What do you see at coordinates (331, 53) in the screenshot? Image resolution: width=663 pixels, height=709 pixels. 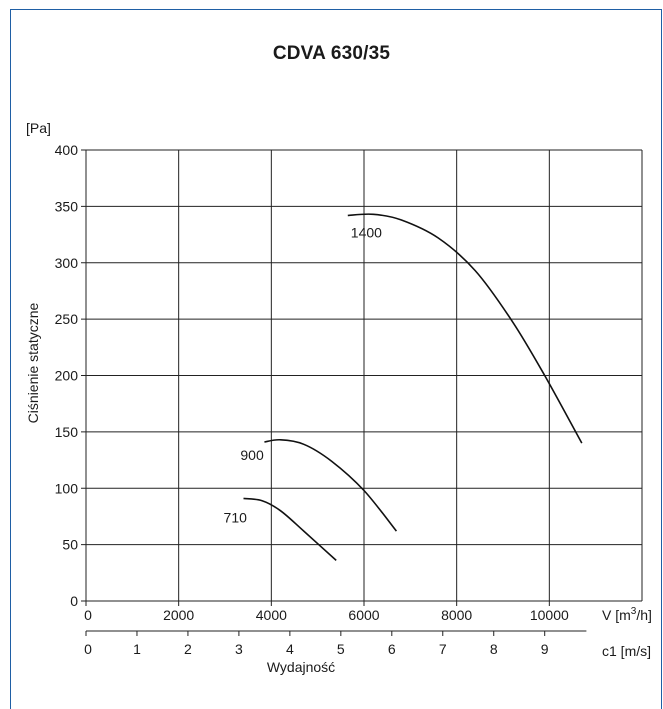 I see `chart-title: CDVA 630/35` at bounding box center [331, 53].